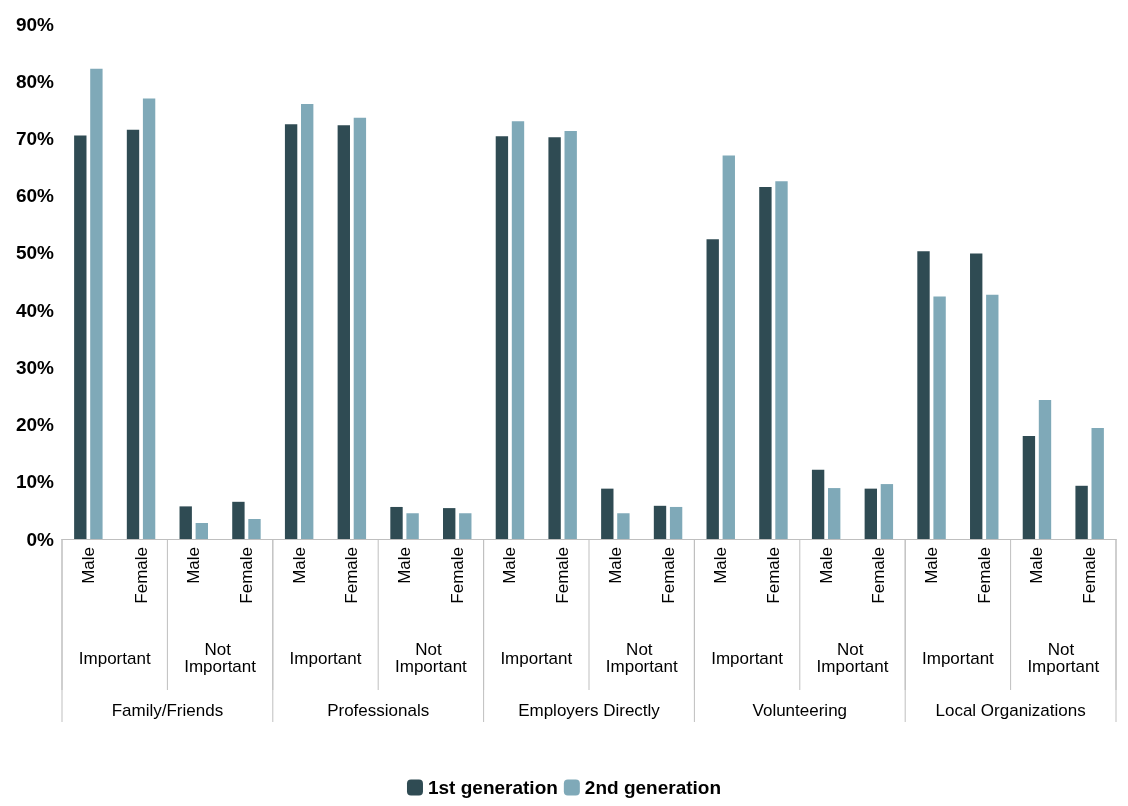 This screenshot has width=1128, height=806. Describe the element at coordinates (35, 24) in the screenshot. I see `y-tick-label: 90%` at that location.